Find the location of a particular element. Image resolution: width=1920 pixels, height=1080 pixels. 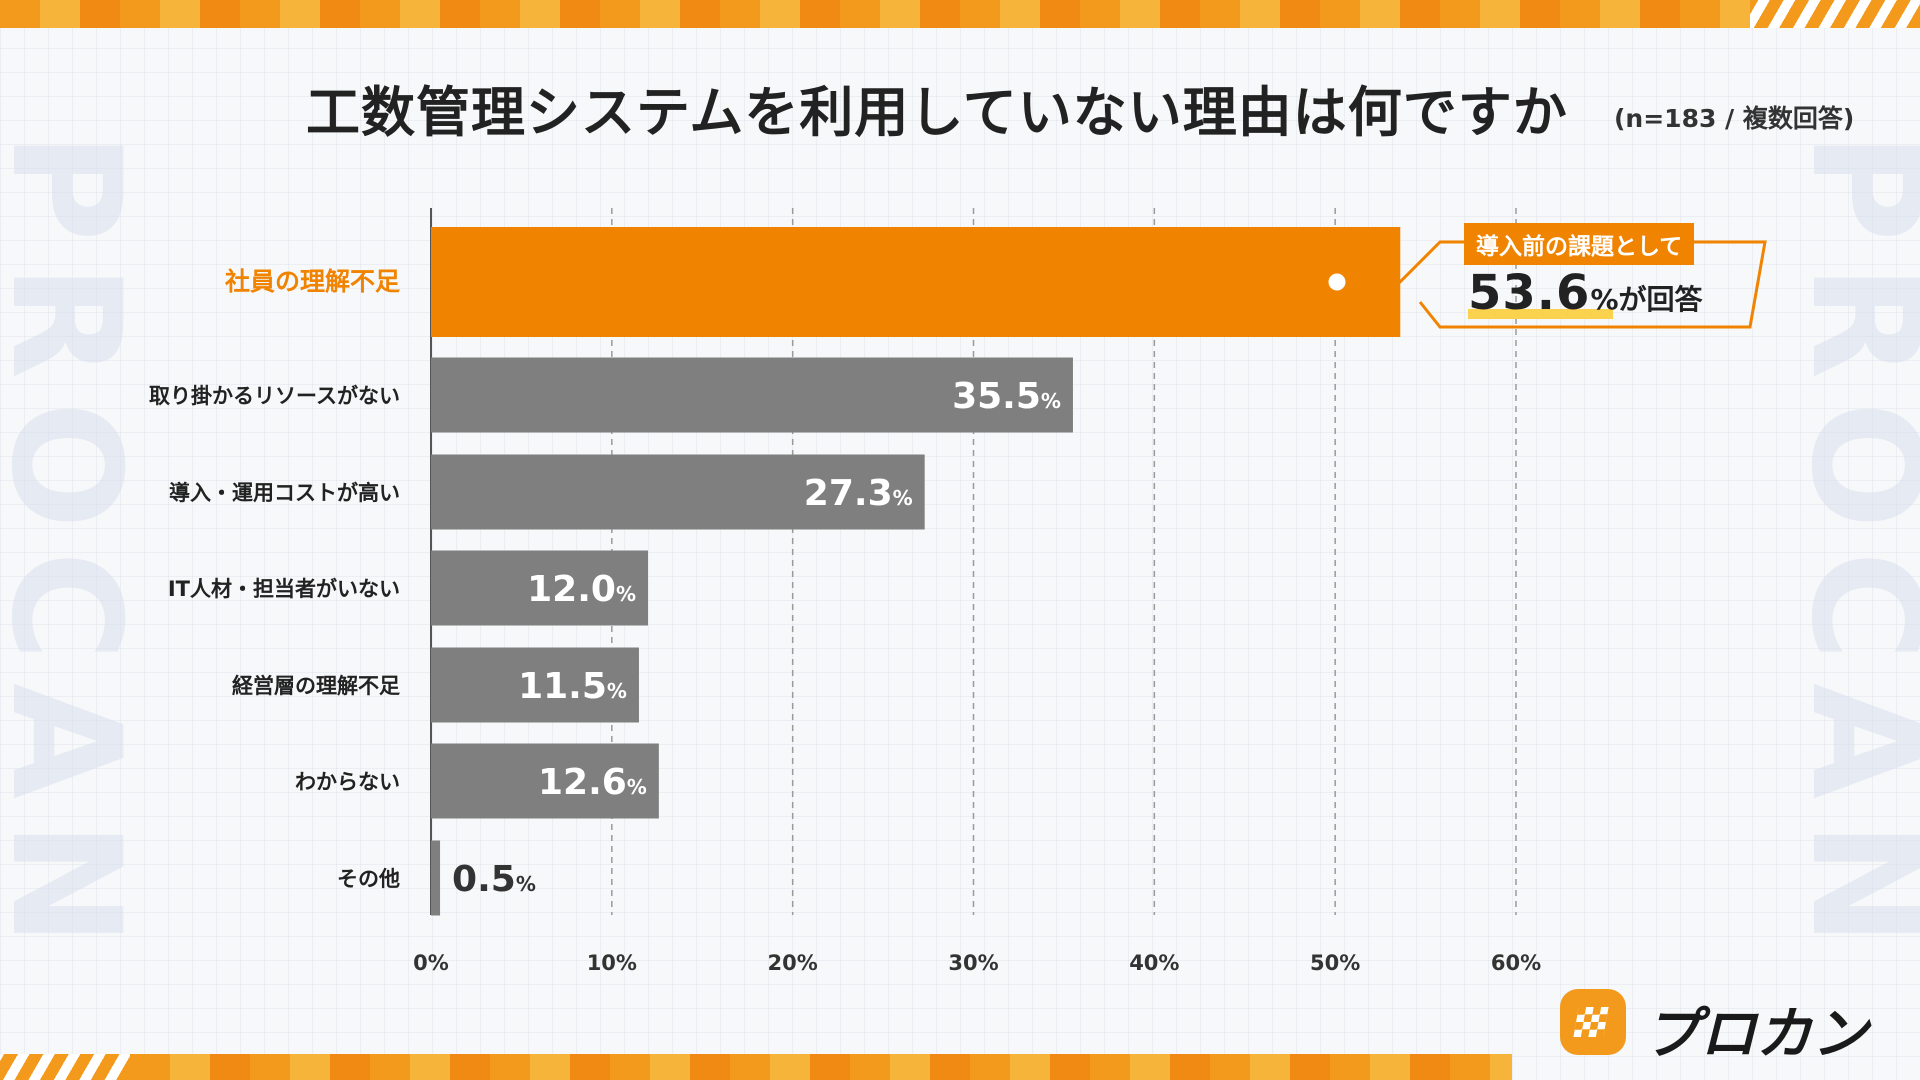

x-tick-label: 10% is located at coordinates (612, 963).